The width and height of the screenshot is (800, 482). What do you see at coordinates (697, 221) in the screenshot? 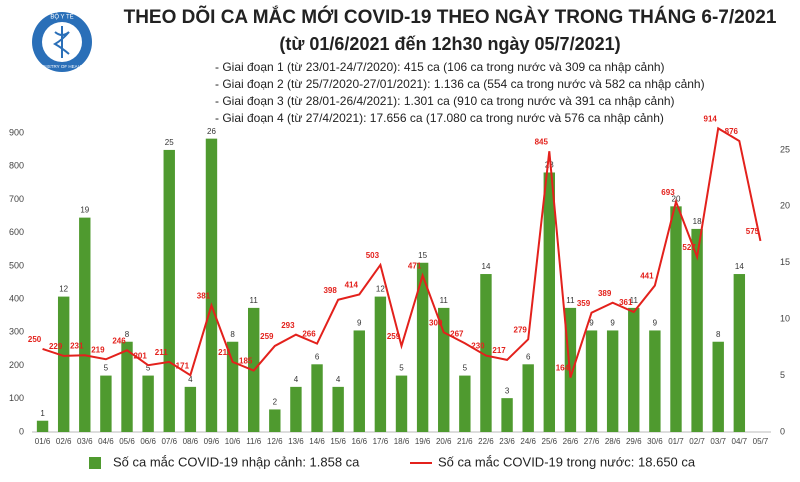
I see `bar-value-label: 18` at bounding box center [697, 221].